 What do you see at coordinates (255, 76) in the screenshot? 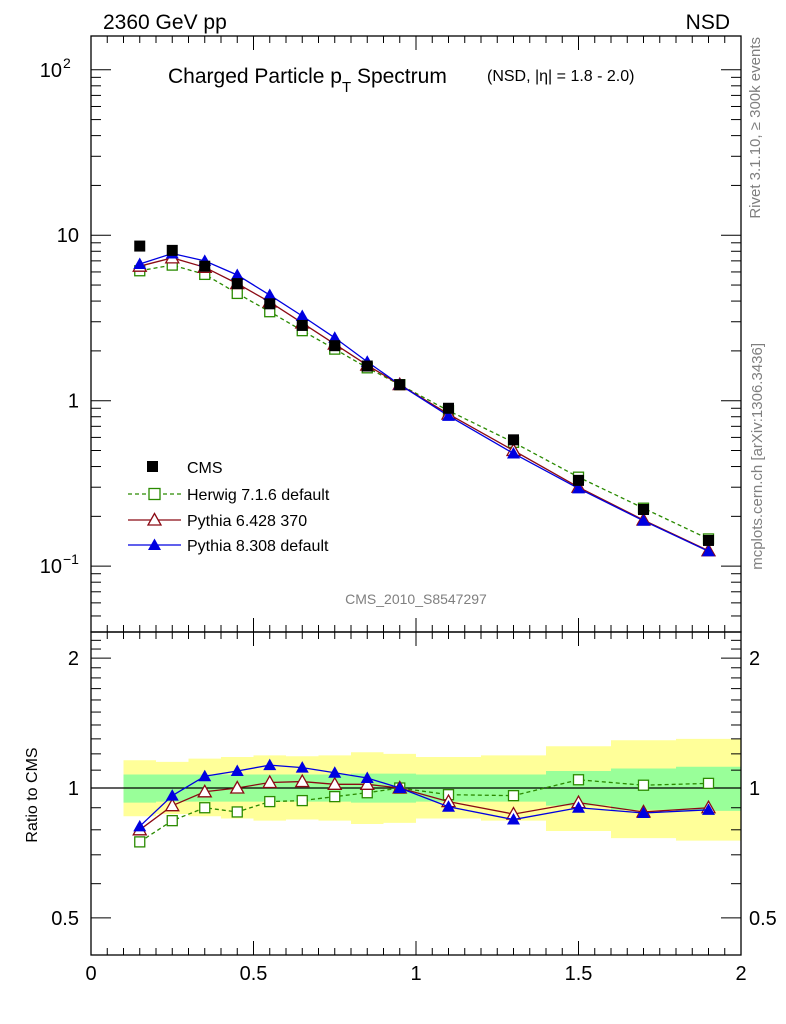
I see `title-main-text: Charged Particle p` at bounding box center [255, 76].